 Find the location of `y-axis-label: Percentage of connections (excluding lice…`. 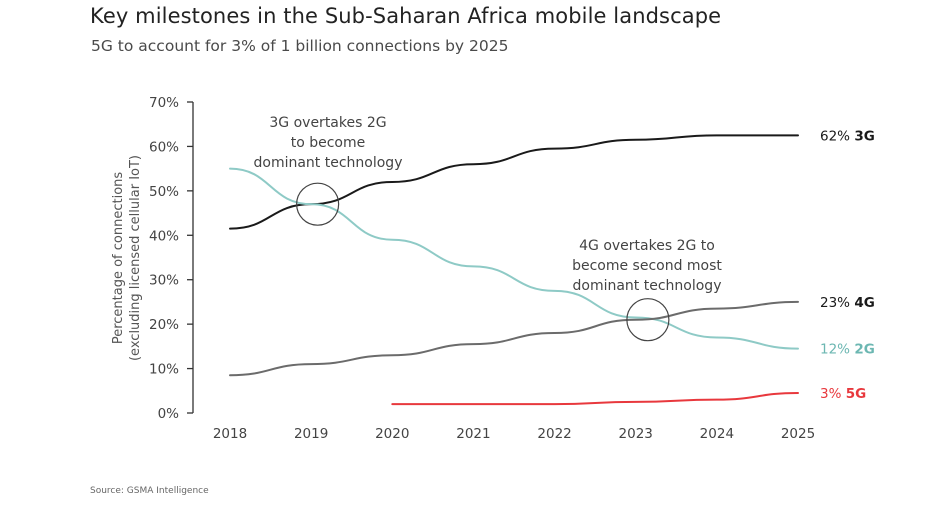

y-axis-label: Percentage of connections (excluding lice… is located at coordinates (127, 258).